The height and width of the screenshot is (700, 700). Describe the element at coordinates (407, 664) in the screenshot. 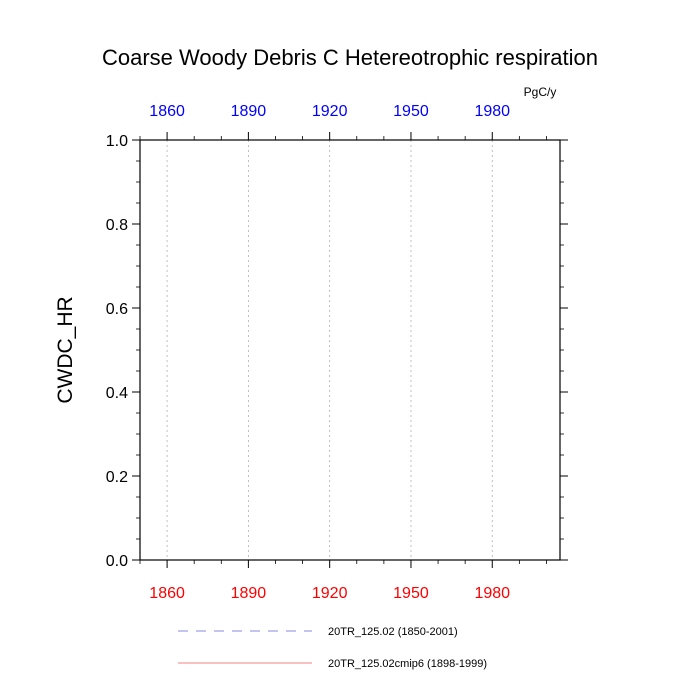

I see `legend-label-2: 20TR_125.02cmip6 (1898-1999)` at that location.